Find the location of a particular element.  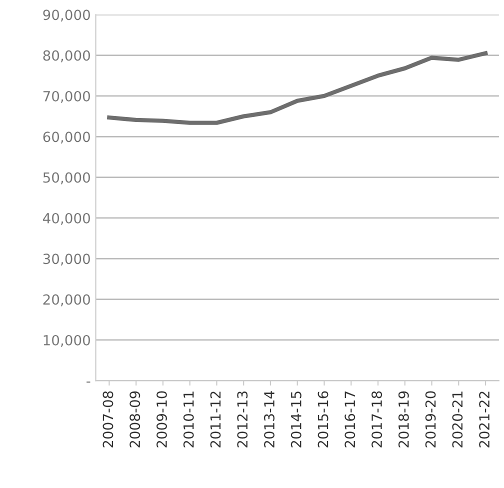

x-tick-label: 2012-13 is located at coordinates (242, 419).